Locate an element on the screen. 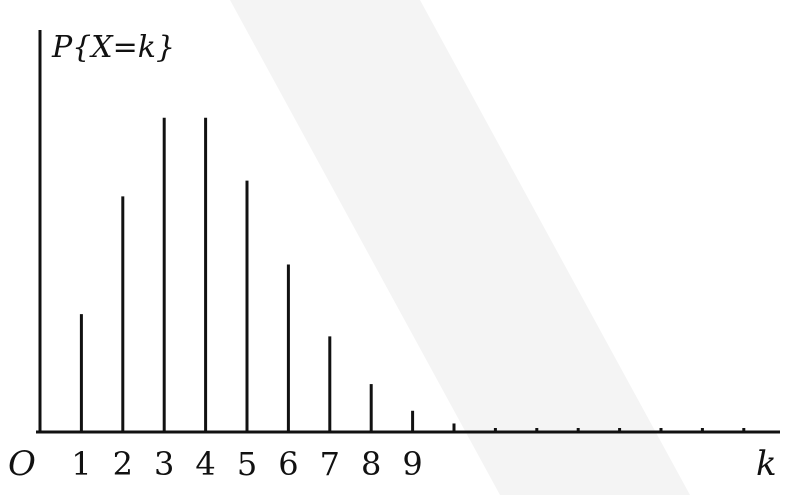 The image size is (795, 495). tick-label-3: 3 is located at coordinates (164, 464).